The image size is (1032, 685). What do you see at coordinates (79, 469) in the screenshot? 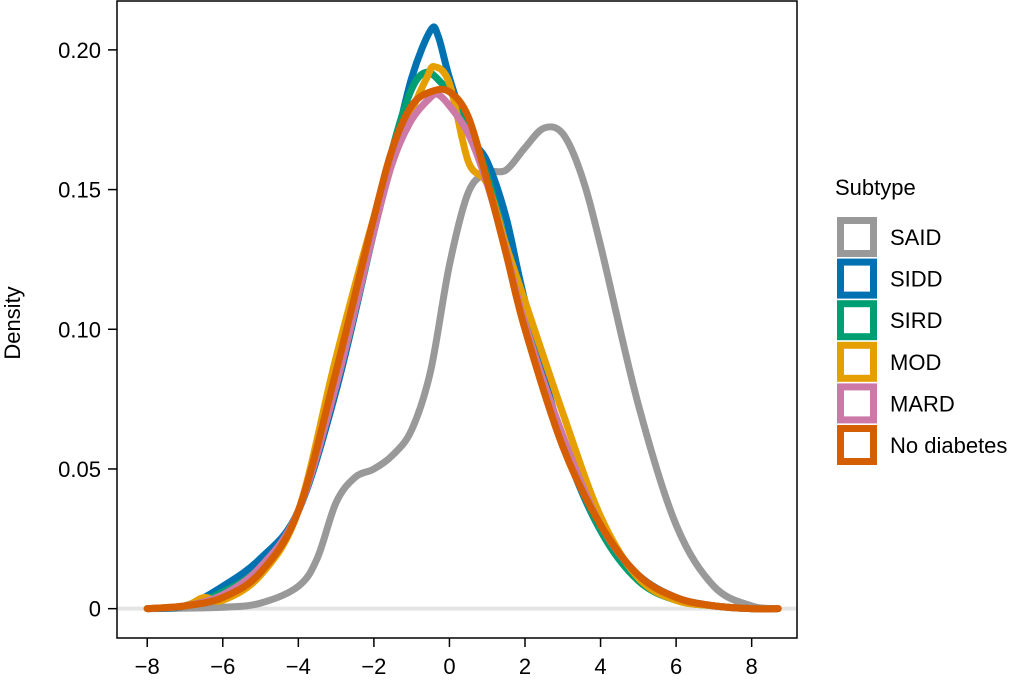
I see `y-tick-label: 0.05` at bounding box center [79, 469].